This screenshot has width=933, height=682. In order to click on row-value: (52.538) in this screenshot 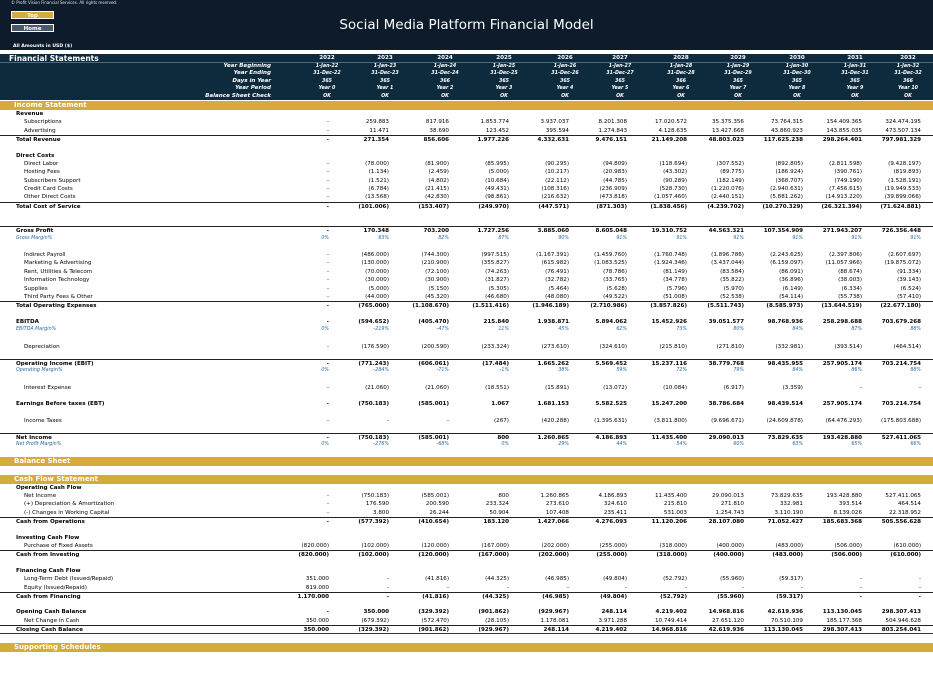, I will do `click(732, 296)`.